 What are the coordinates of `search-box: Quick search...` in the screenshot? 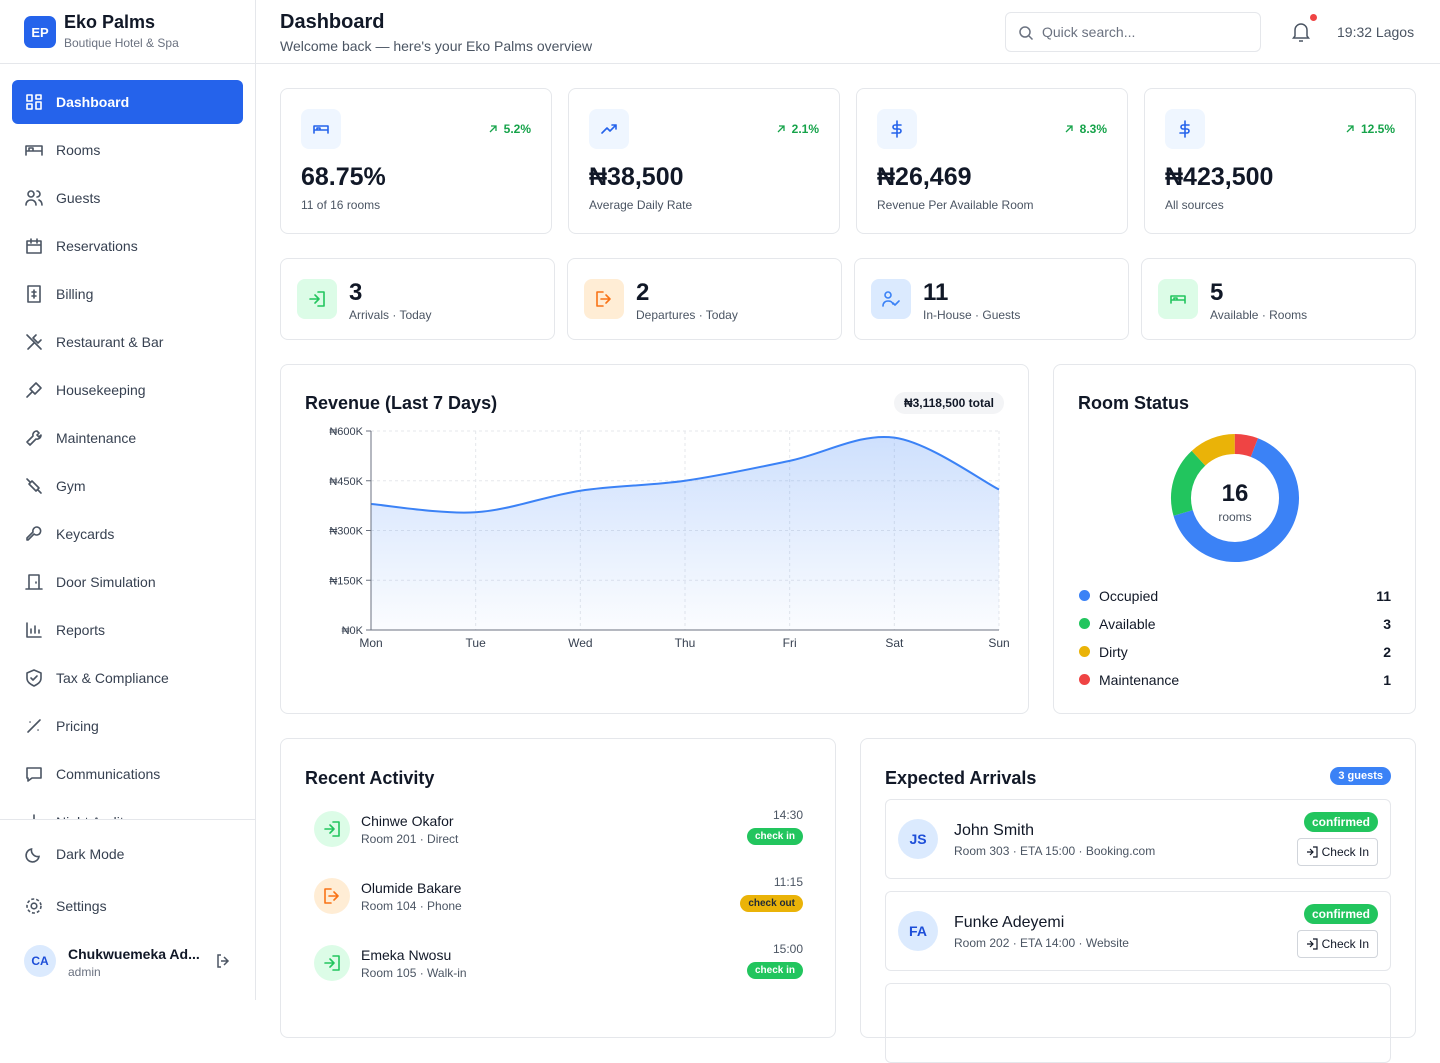 It's located at (1133, 32).